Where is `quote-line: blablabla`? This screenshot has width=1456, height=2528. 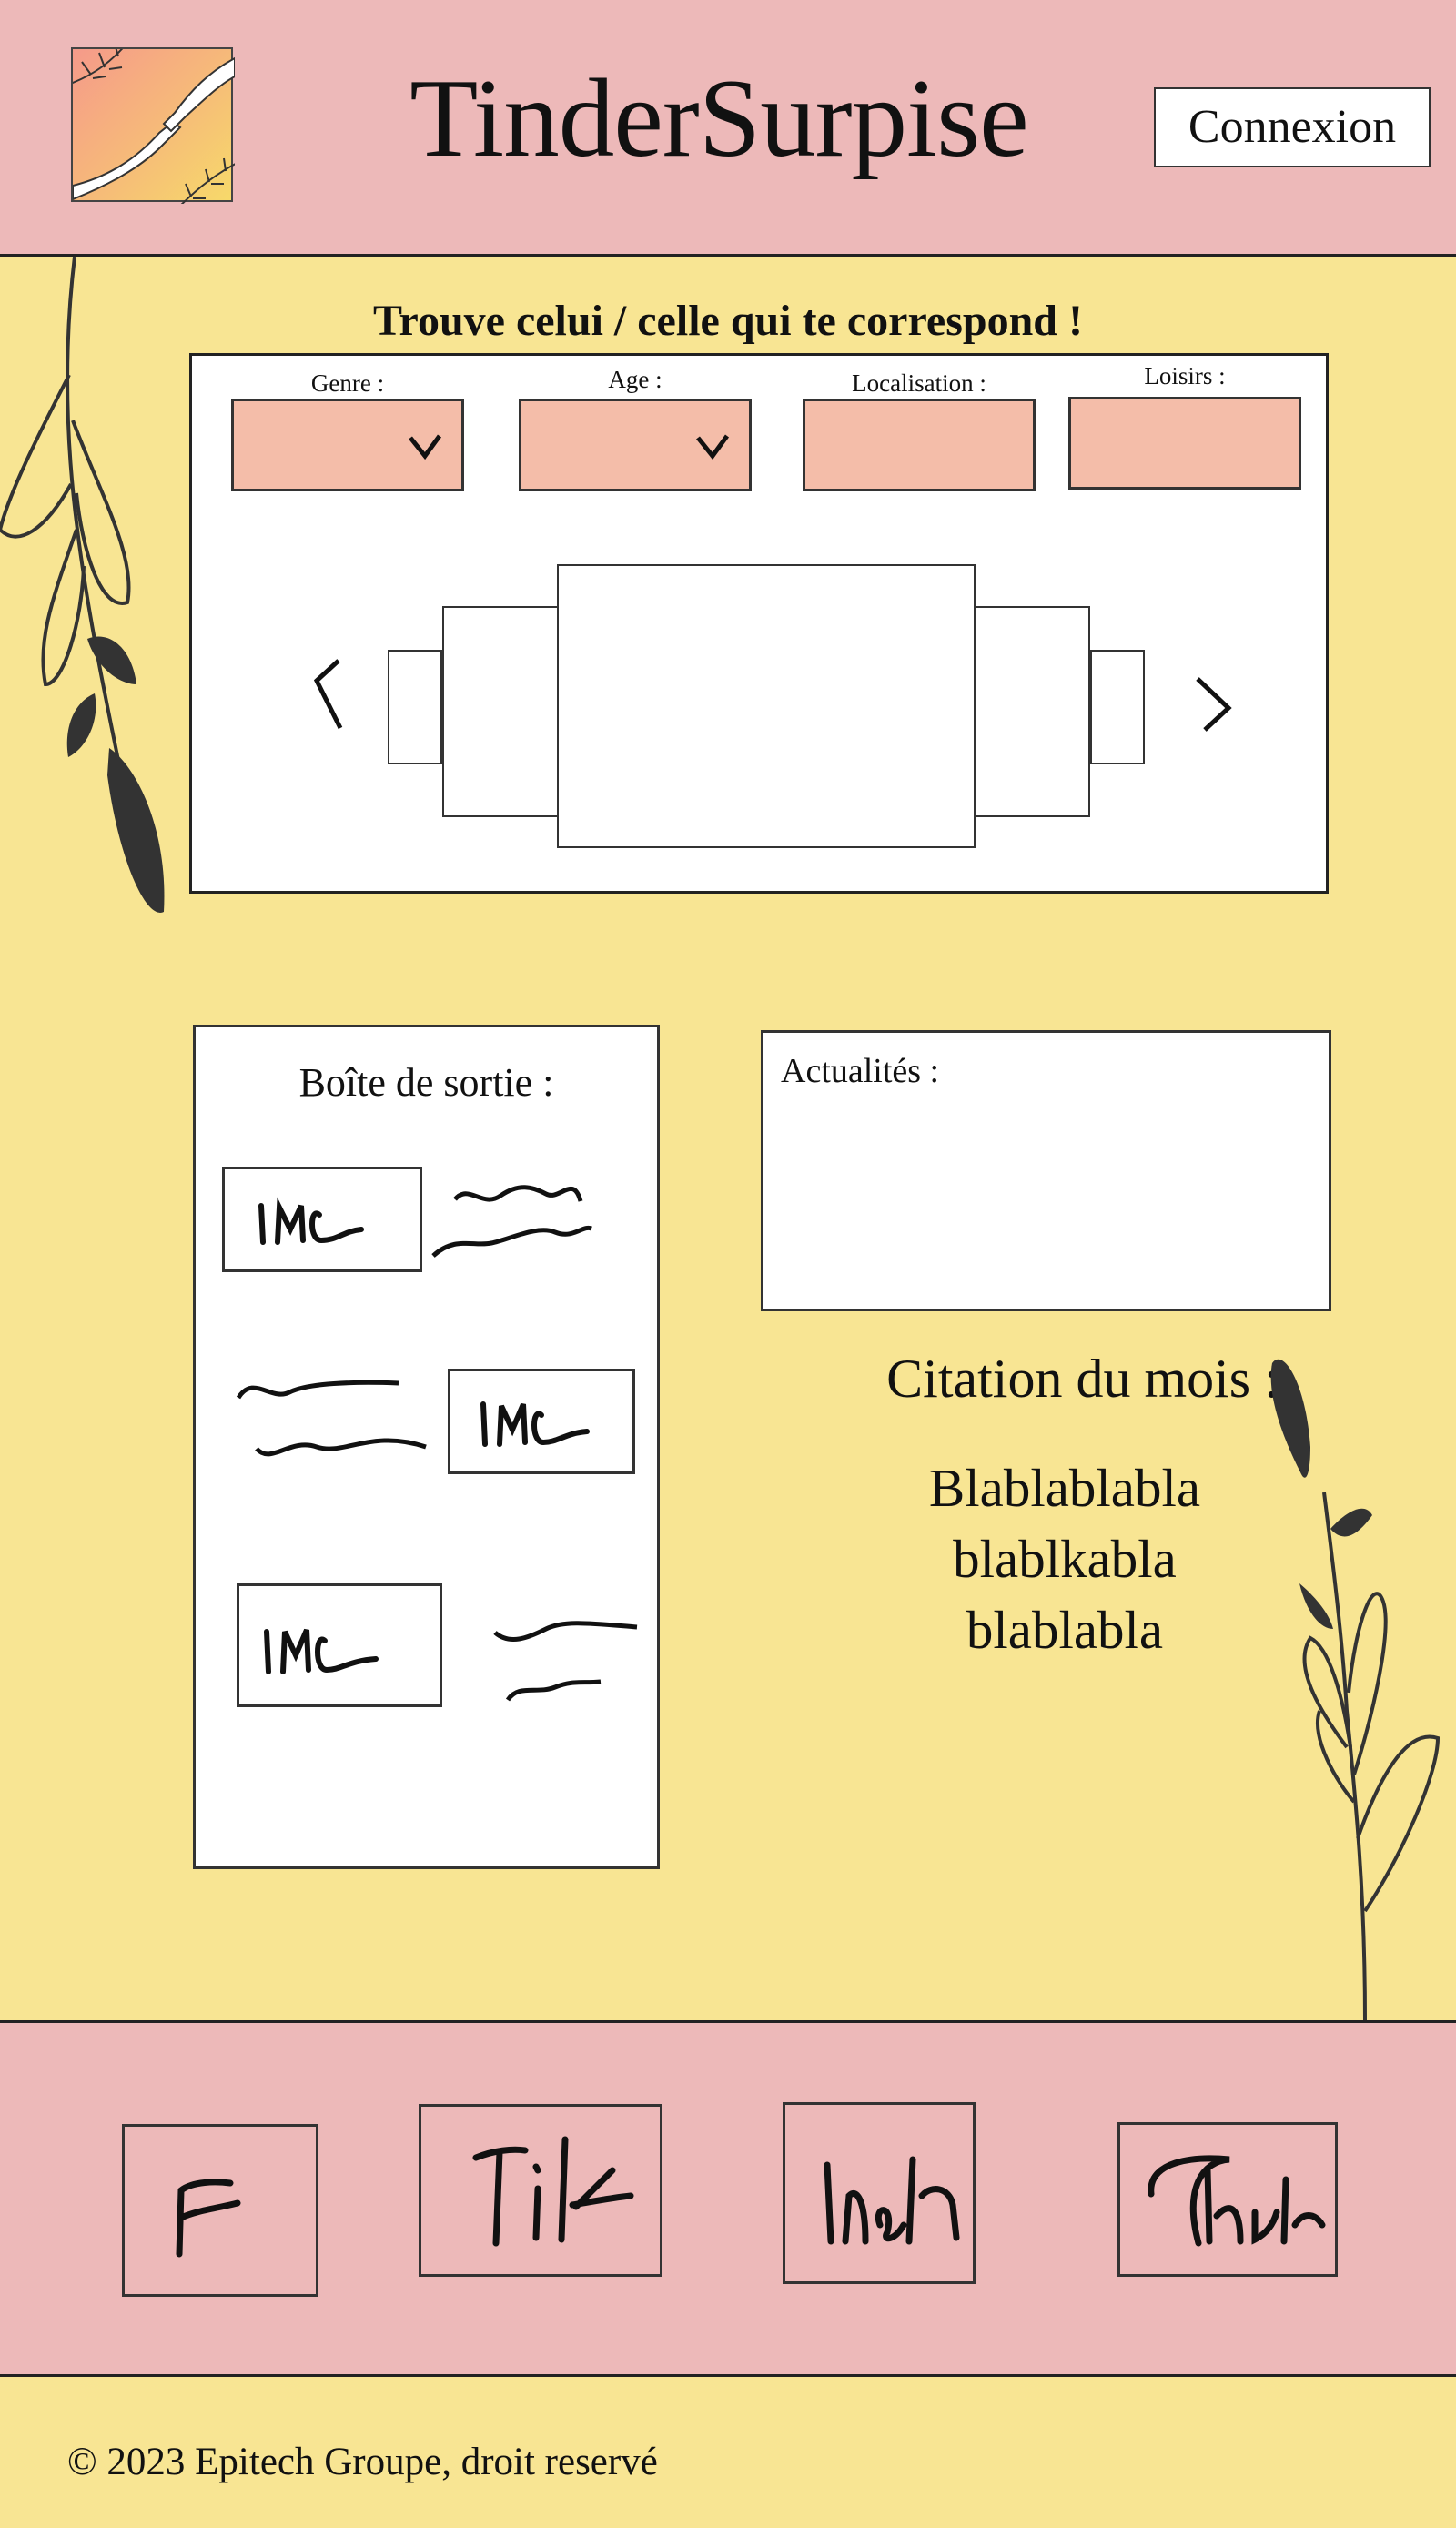 quote-line: blablabla is located at coordinates (1065, 1630).